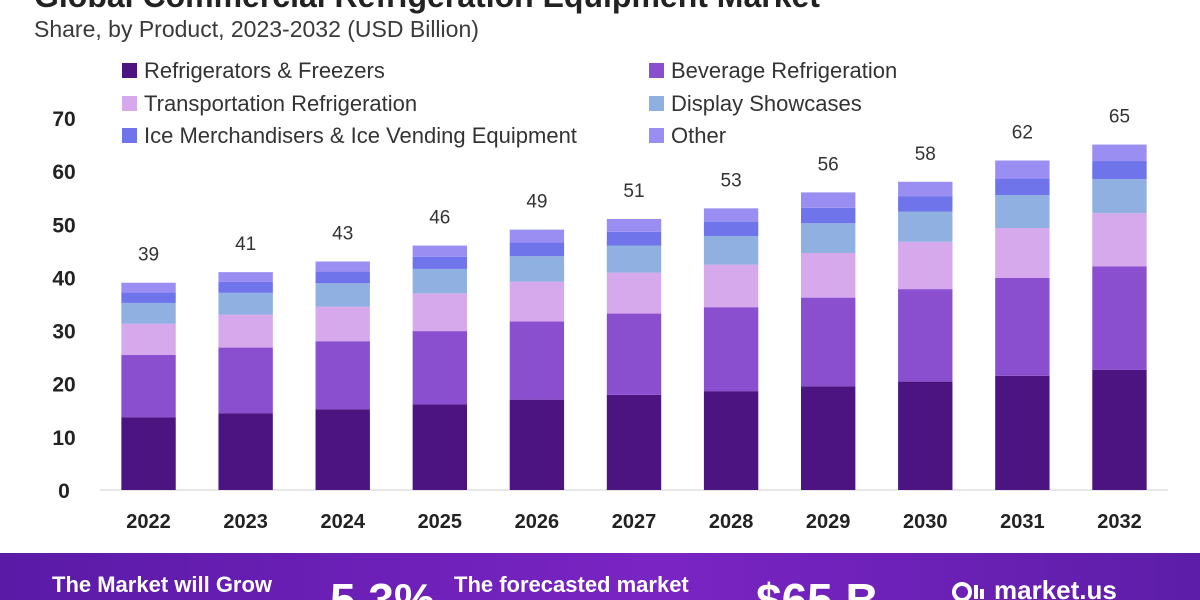 The height and width of the screenshot is (600, 1200). Describe the element at coordinates (342, 233) in the screenshot. I see `total-label: 43` at that location.